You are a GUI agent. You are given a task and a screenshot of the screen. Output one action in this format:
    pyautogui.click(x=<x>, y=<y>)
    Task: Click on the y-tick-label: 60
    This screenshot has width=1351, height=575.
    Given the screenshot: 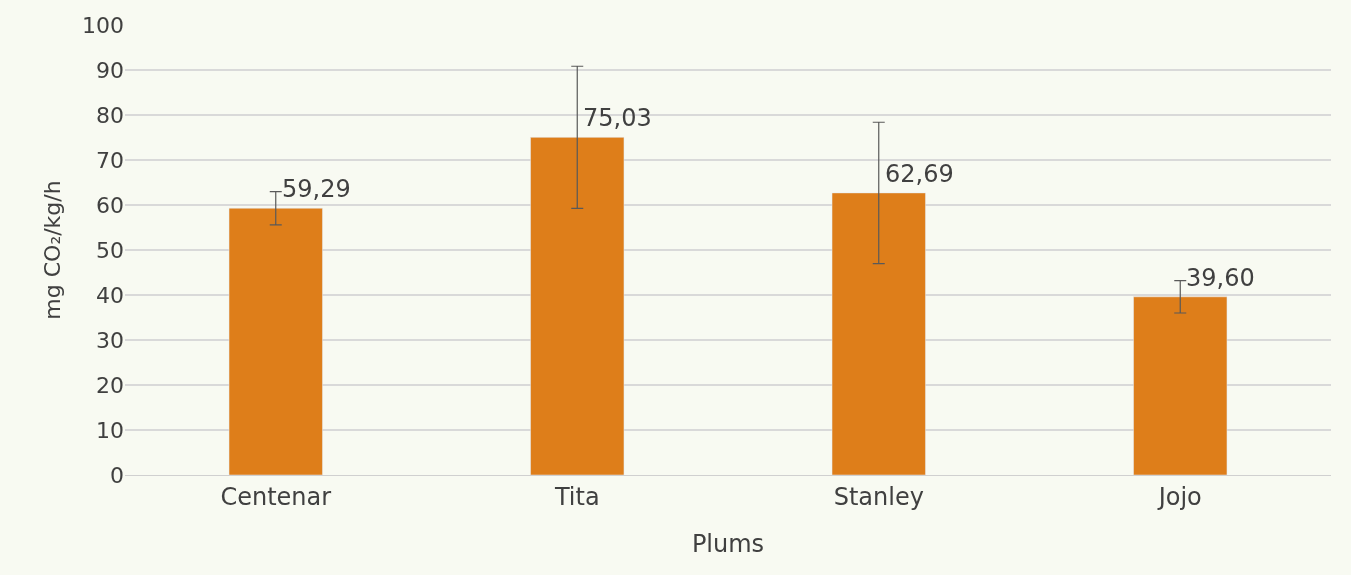 What is the action you would take?
    pyautogui.click(x=110, y=205)
    